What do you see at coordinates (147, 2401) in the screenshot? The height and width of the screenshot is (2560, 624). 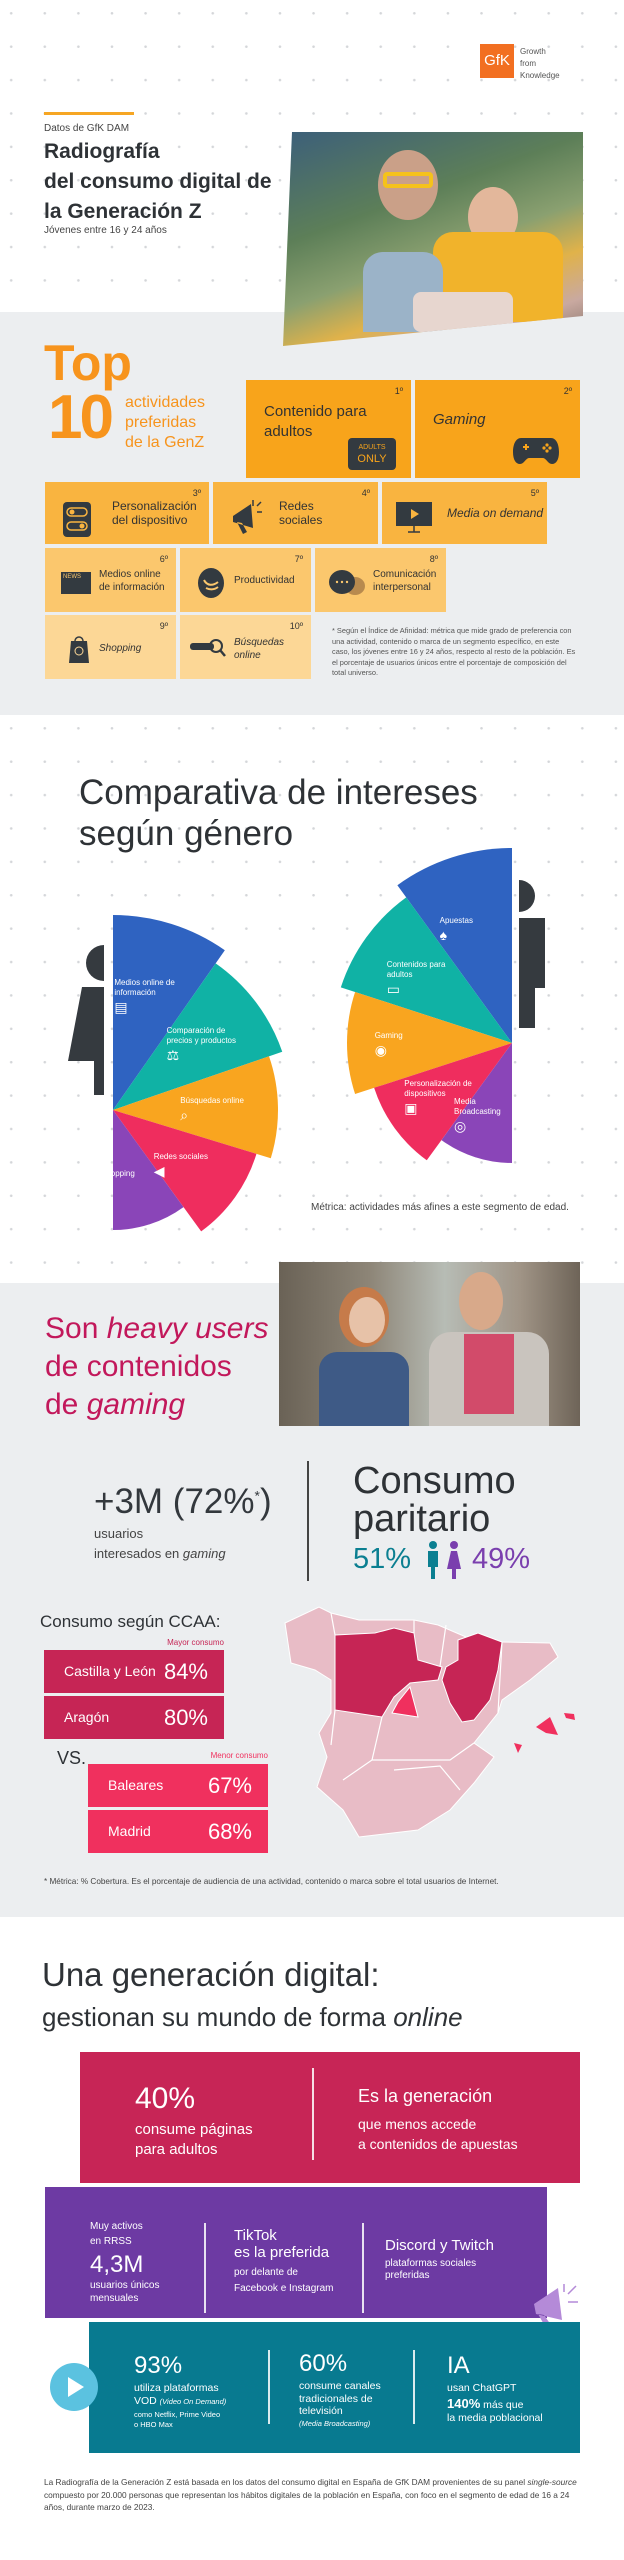 I see `text: VOD` at bounding box center [147, 2401].